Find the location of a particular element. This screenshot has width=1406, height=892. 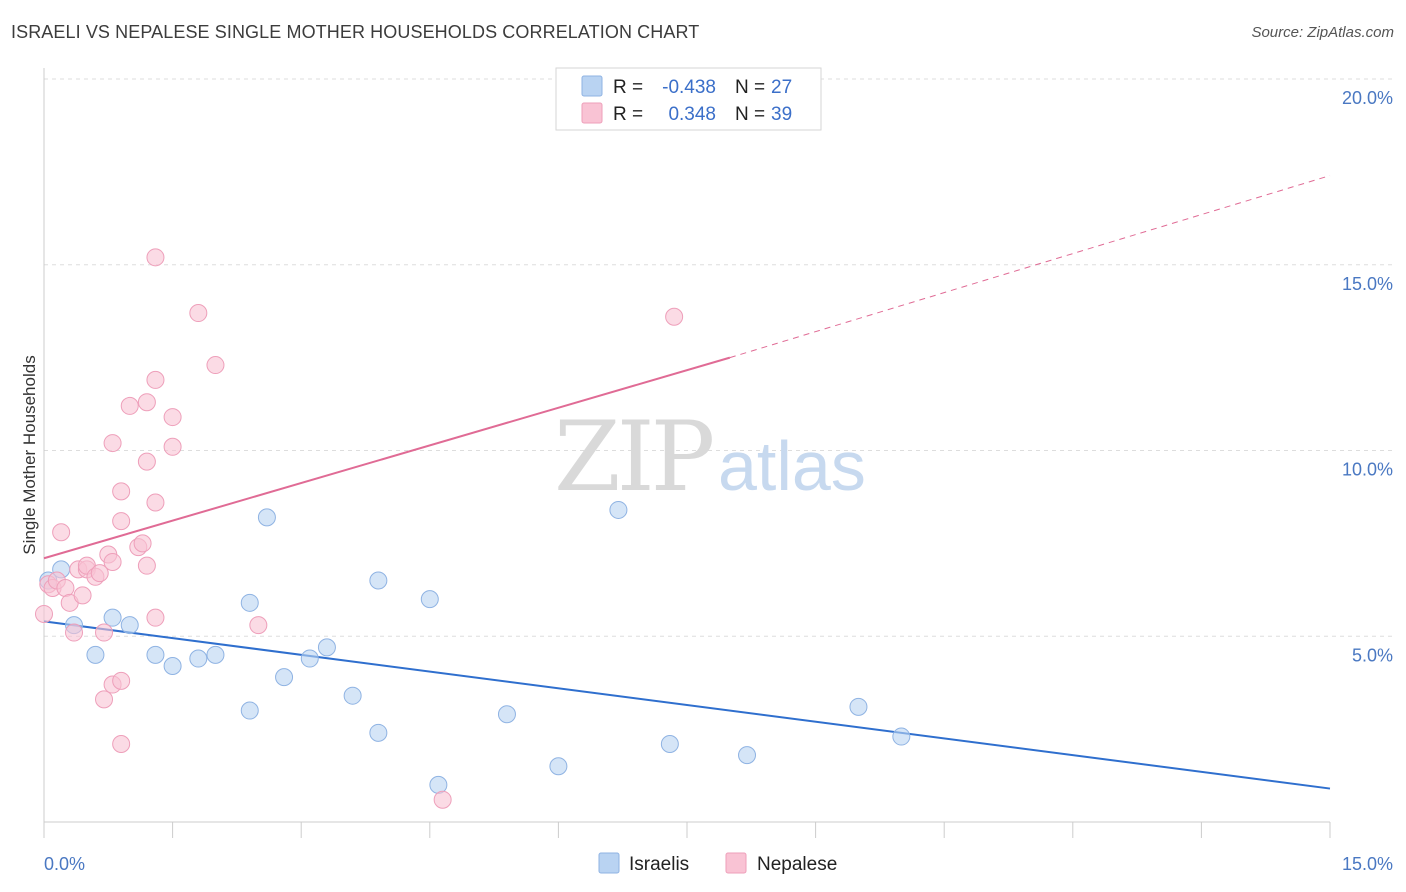

legend: R = -0.438 N = 27 R = 0.348 N = 39 is located at coordinates (688, 99).